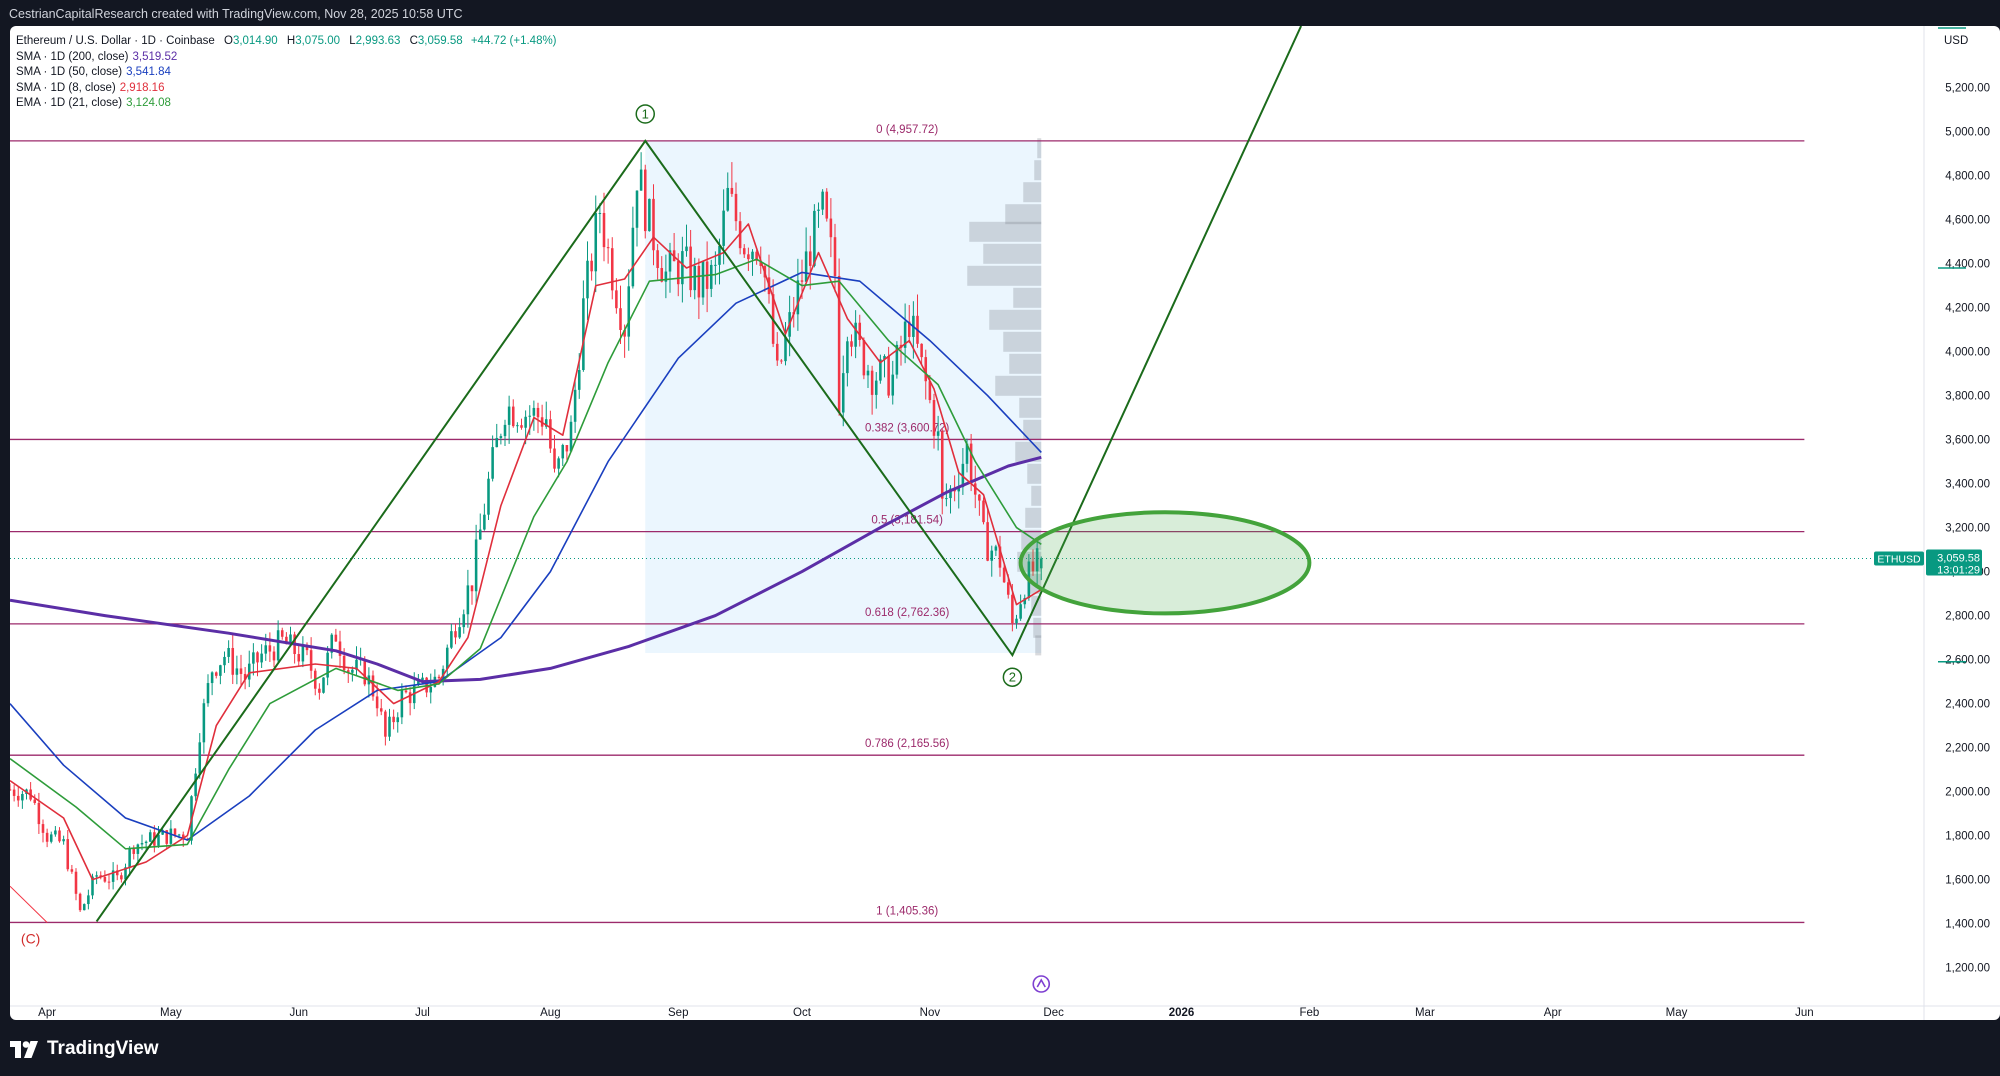 Image resolution: width=2000 pixels, height=1076 pixels. I want to click on tradingview-logo: TradingView, so click(84, 1049).